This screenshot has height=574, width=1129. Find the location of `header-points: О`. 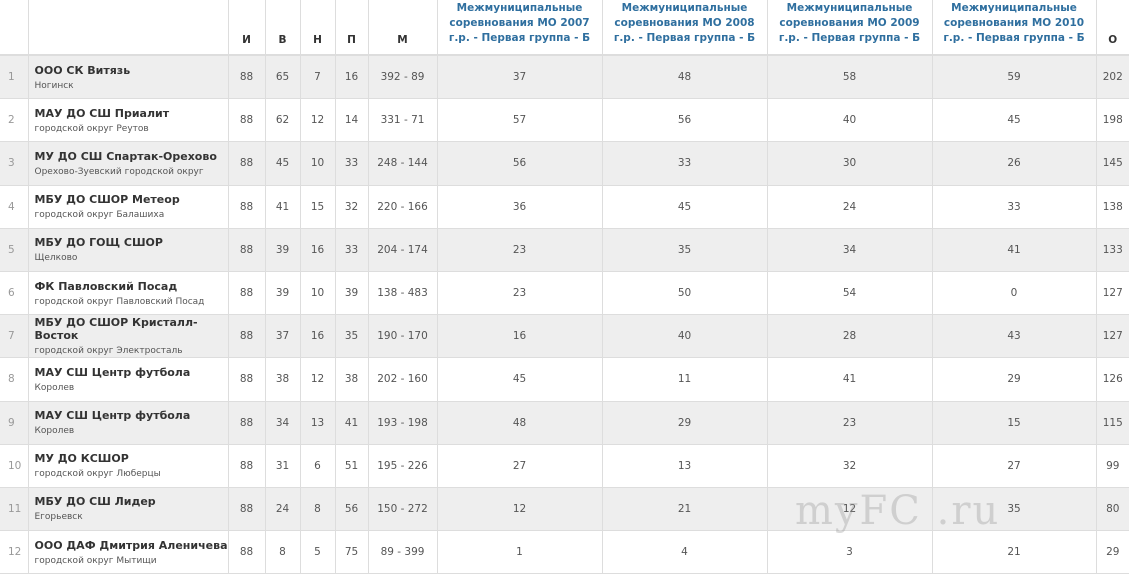

header-points: О is located at coordinates (1112, 28).